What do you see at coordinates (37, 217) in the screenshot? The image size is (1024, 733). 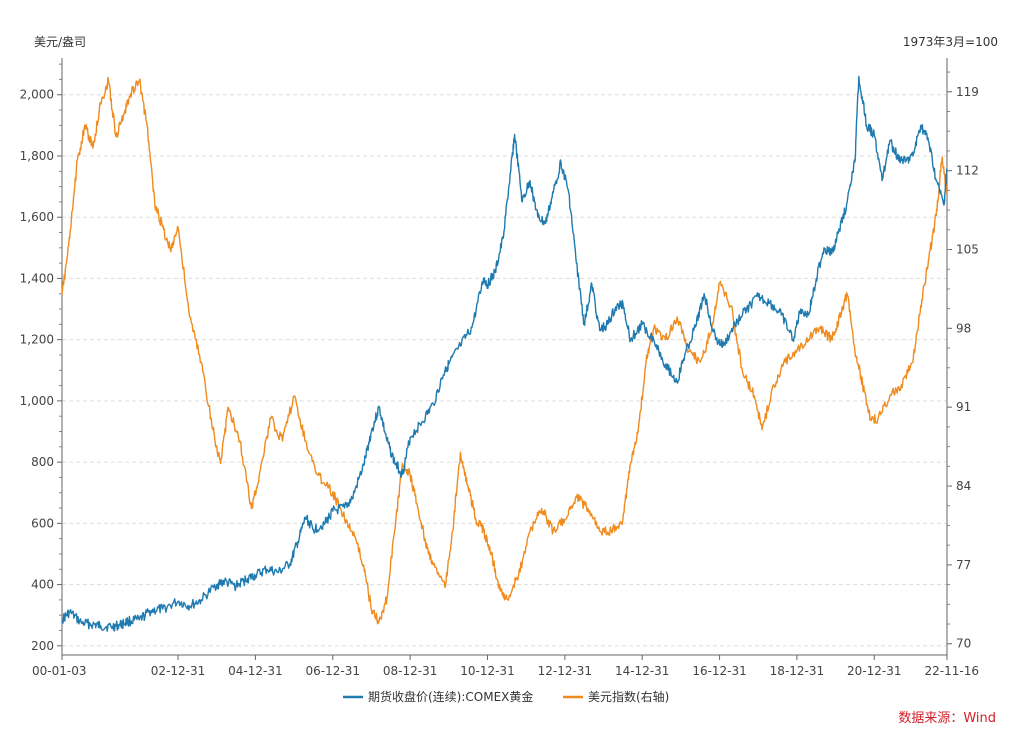 I see `left-axis-tick-label: 1,600` at bounding box center [37, 217].